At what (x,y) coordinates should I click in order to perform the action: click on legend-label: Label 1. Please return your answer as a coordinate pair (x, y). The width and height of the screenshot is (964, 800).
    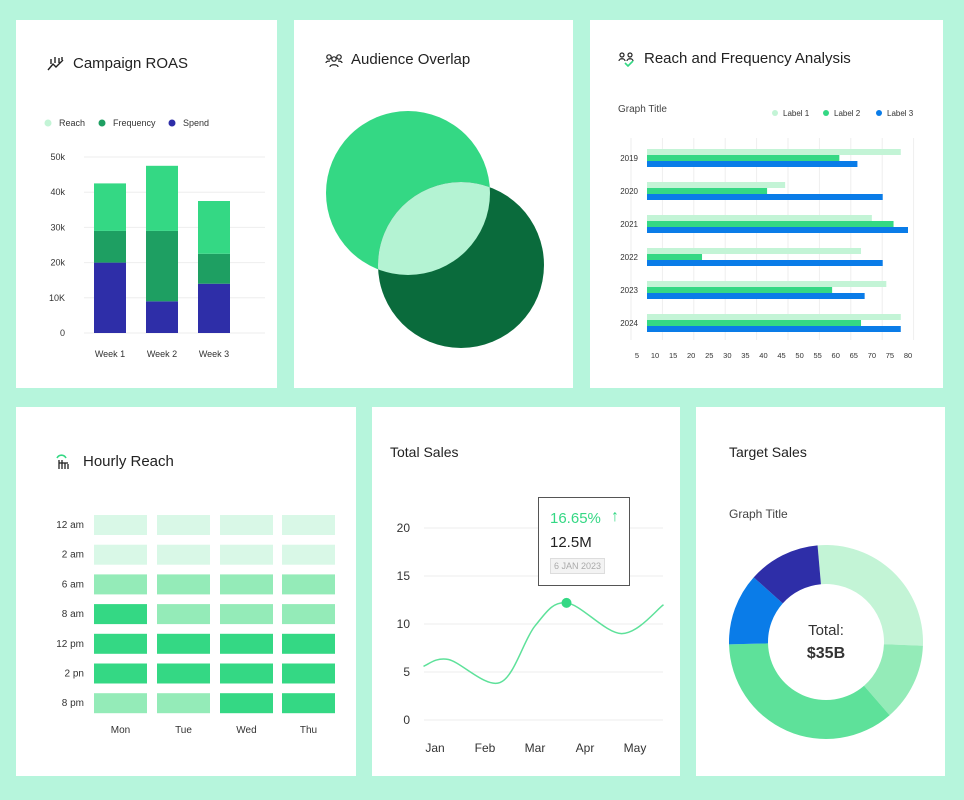
    Looking at the image, I should click on (796, 113).